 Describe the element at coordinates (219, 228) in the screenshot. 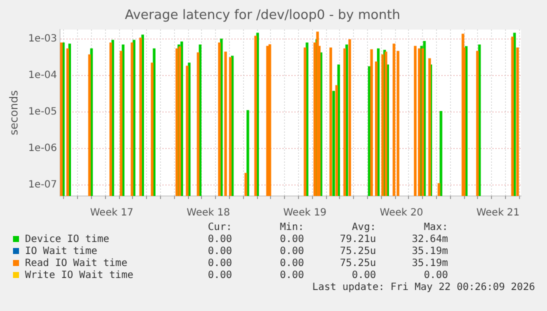

I see `text: Cur:` at that location.